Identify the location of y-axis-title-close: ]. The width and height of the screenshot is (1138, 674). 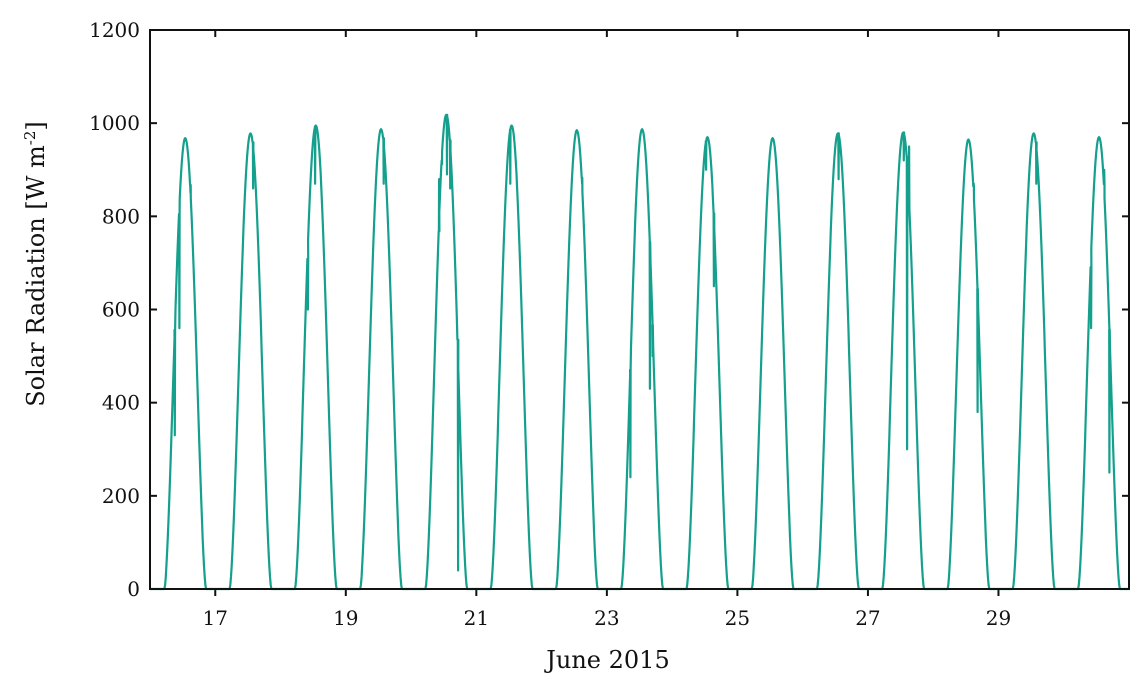
(36, 125).